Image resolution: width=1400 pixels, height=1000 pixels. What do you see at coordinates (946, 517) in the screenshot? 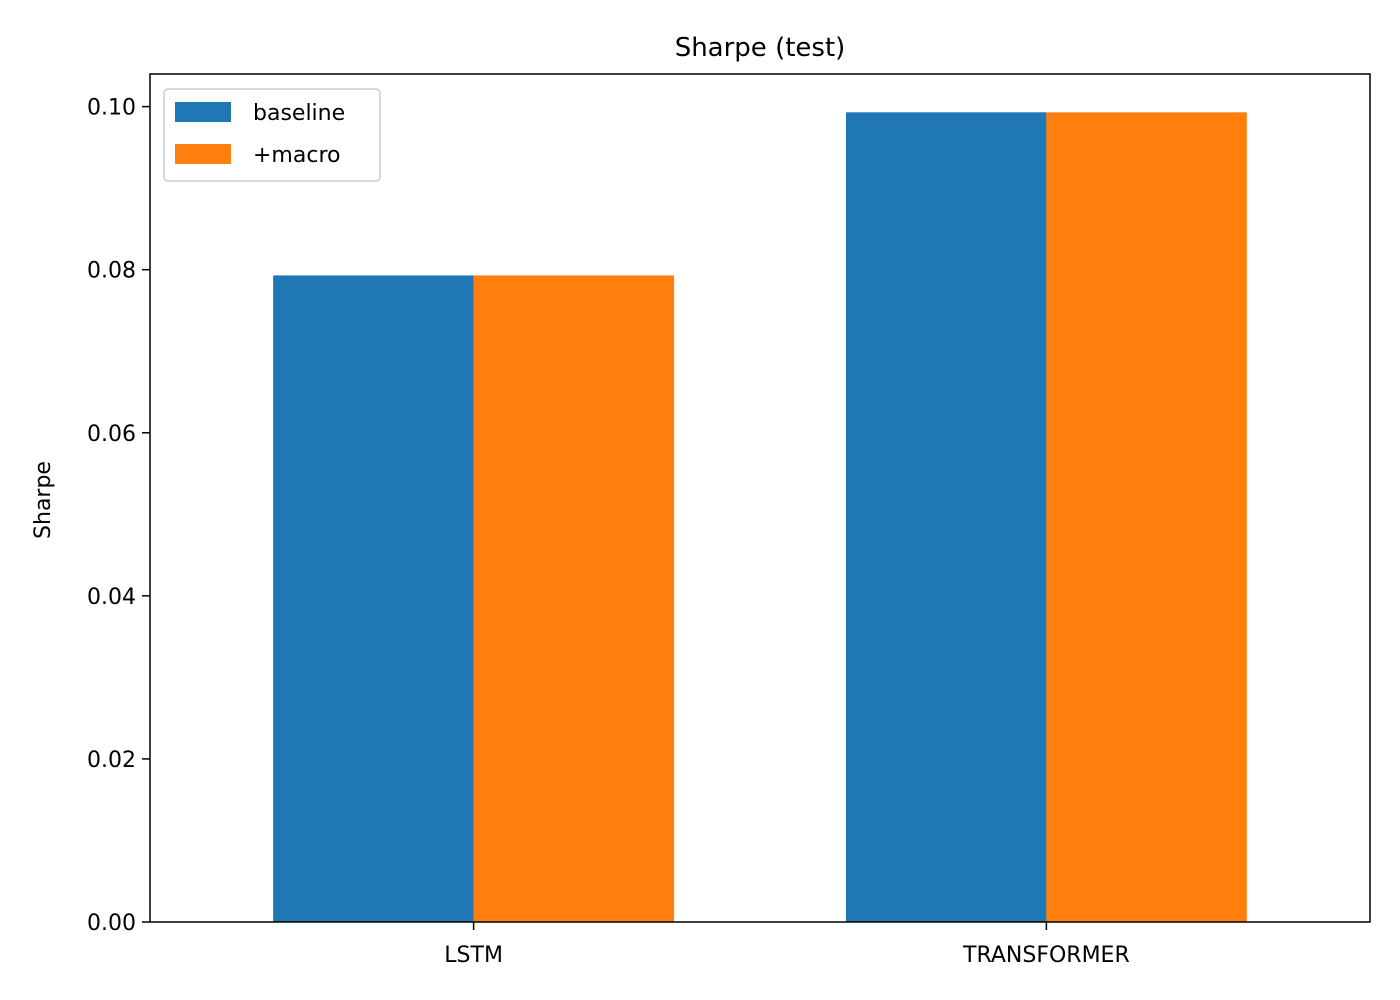
I see `bar-transformer-baseline` at bounding box center [946, 517].